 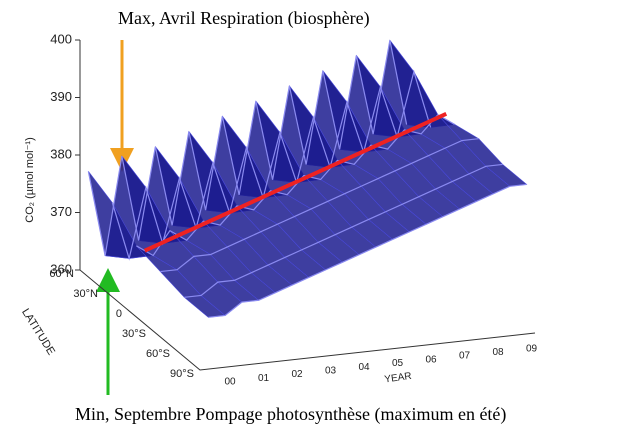 I want to click on x-tick-label: 08, so click(x=498, y=352).